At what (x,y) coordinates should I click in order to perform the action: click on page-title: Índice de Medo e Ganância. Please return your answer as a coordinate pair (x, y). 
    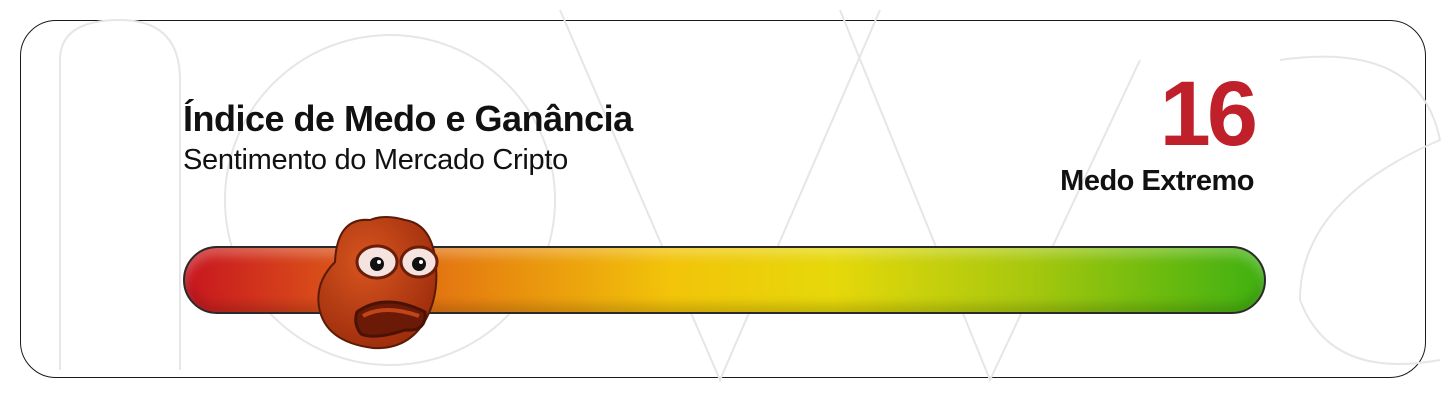
    Looking at the image, I should click on (408, 118).